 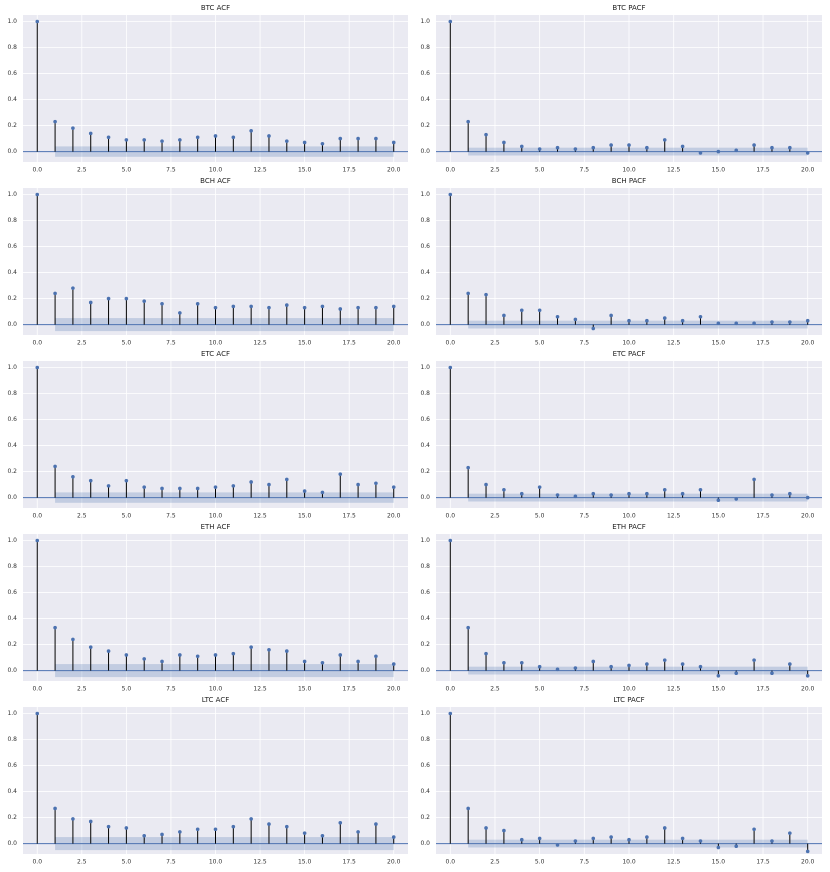 What do you see at coordinates (12, 220) in the screenshot?
I see `y-tick-label: 0.8` at bounding box center [12, 220].